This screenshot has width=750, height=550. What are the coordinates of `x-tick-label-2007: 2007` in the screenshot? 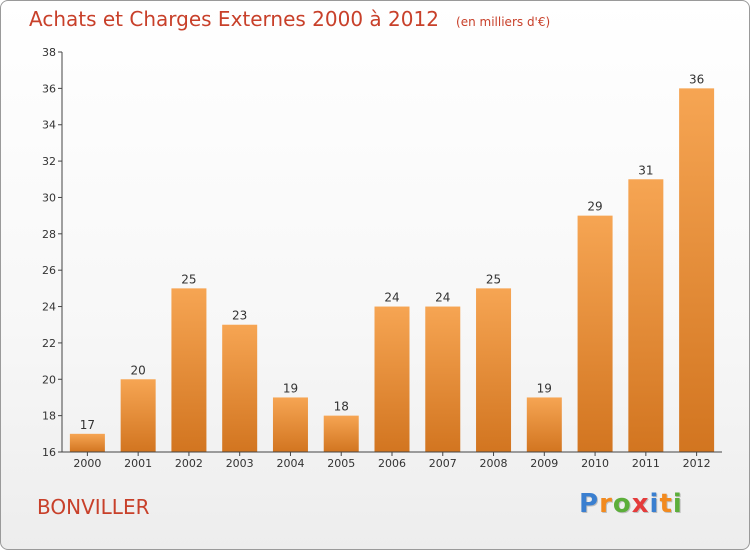 It's located at (443, 463).